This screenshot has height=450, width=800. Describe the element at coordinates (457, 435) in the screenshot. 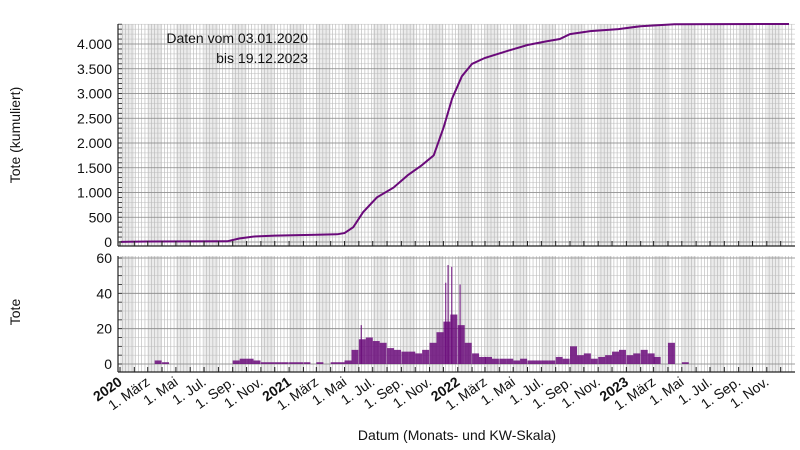

I see `x-axis-label: Datum (Monats- und KW-Skala)` at that location.